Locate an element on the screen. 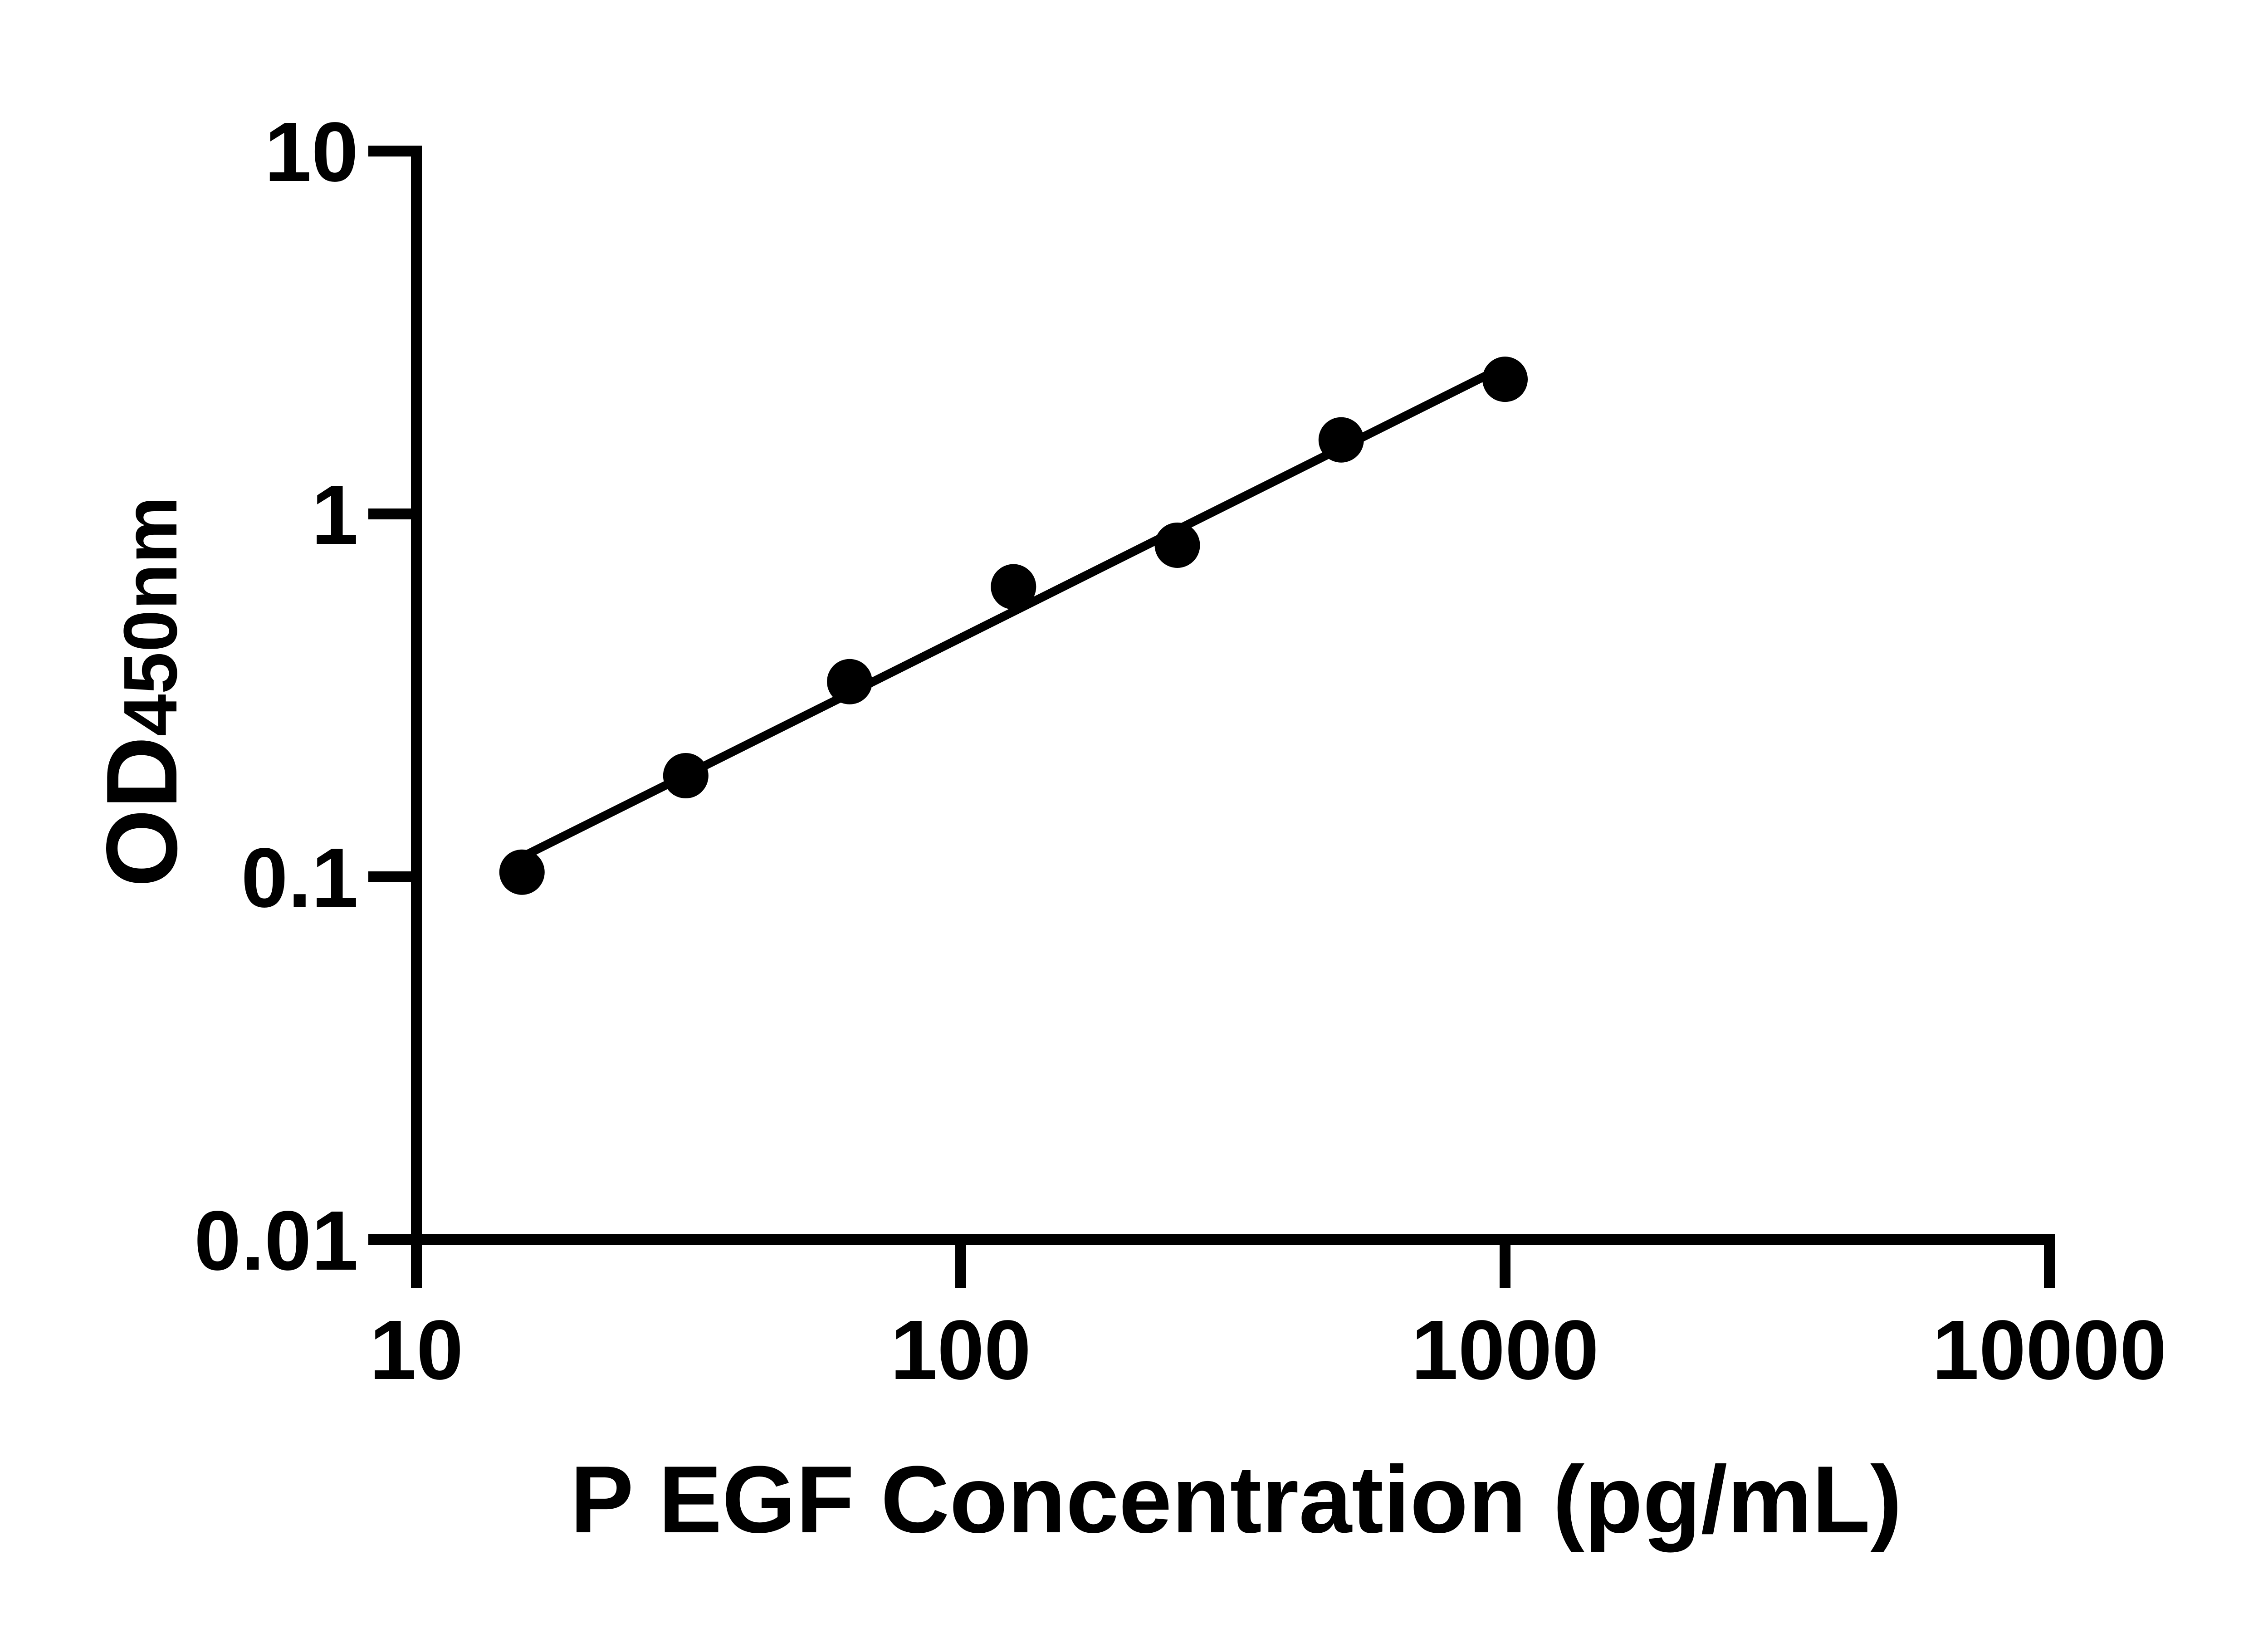 Image resolution: width=2268 pixels, height=1633 pixels. y-axis-title-main: OD is located at coordinates (142, 811).